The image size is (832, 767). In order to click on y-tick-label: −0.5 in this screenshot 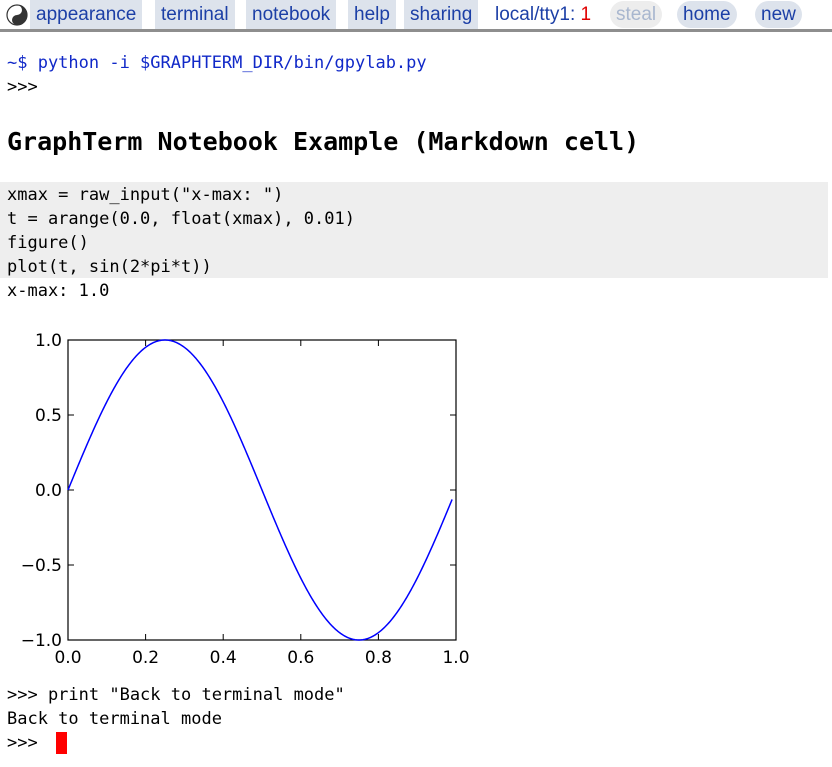, I will do `click(41, 566)`.